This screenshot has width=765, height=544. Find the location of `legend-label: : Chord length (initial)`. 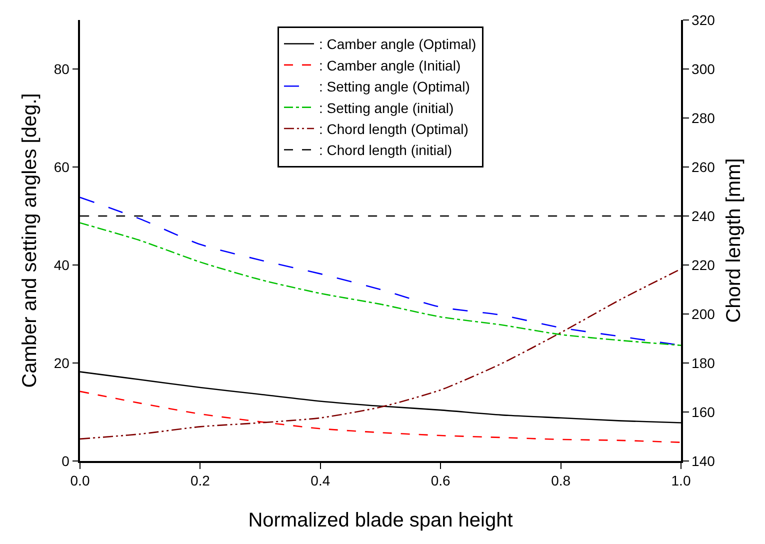

legend-label: : Chord length (initial) is located at coordinates (385, 150).